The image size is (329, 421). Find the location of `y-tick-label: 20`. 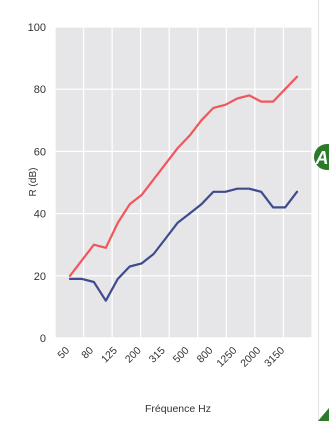

y-tick-label: 20 is located at coordinates (40, 277).